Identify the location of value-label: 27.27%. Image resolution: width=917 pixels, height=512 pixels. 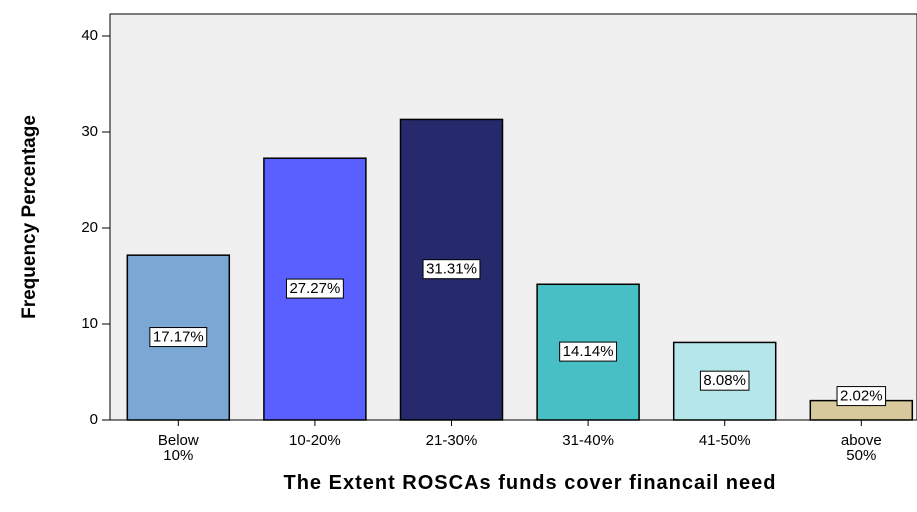
(314, 288).